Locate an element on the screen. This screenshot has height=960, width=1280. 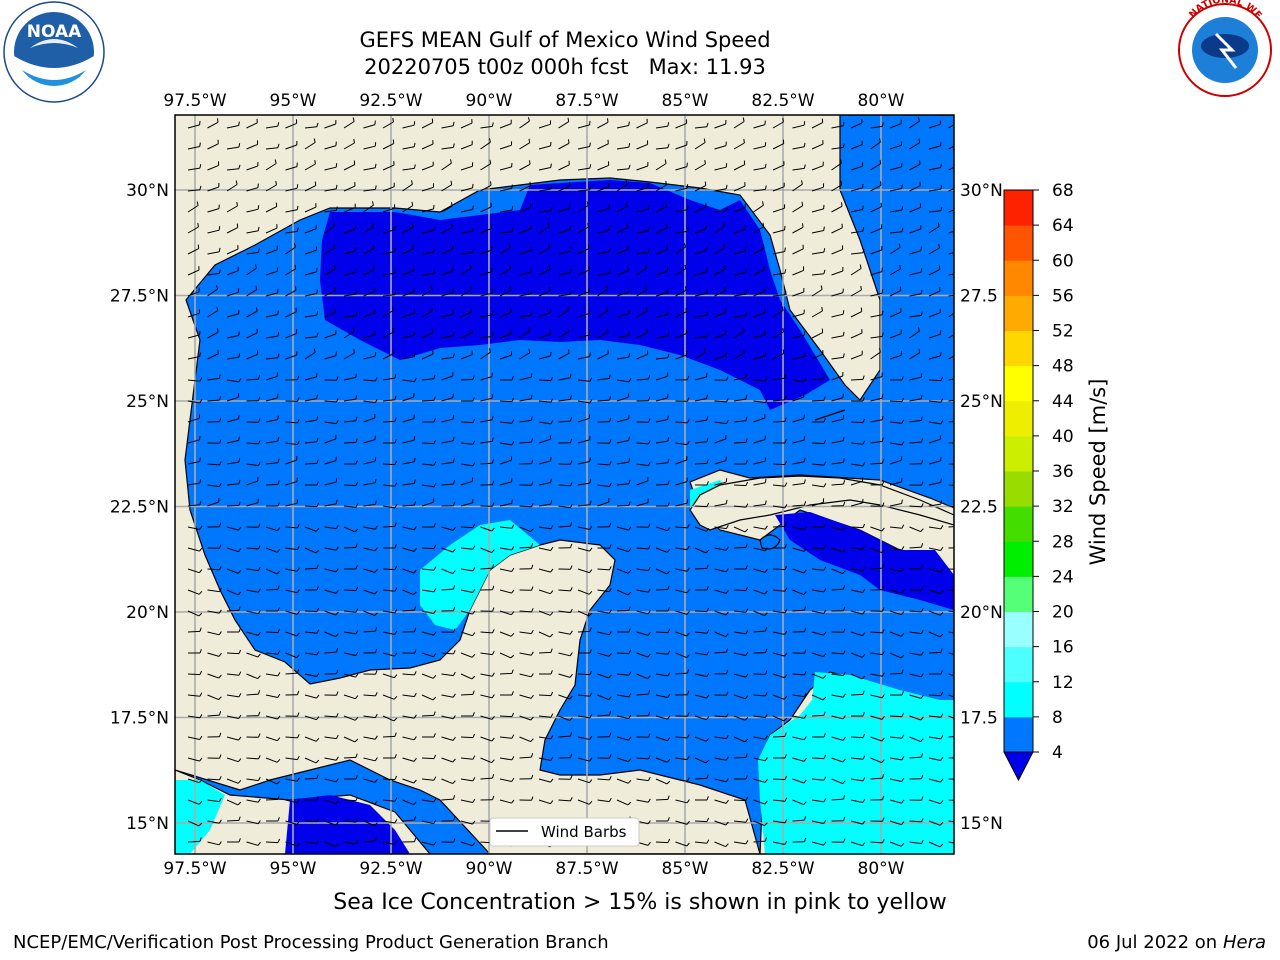
lat-label-right: 27.5 is located at coordinates (979, 297).